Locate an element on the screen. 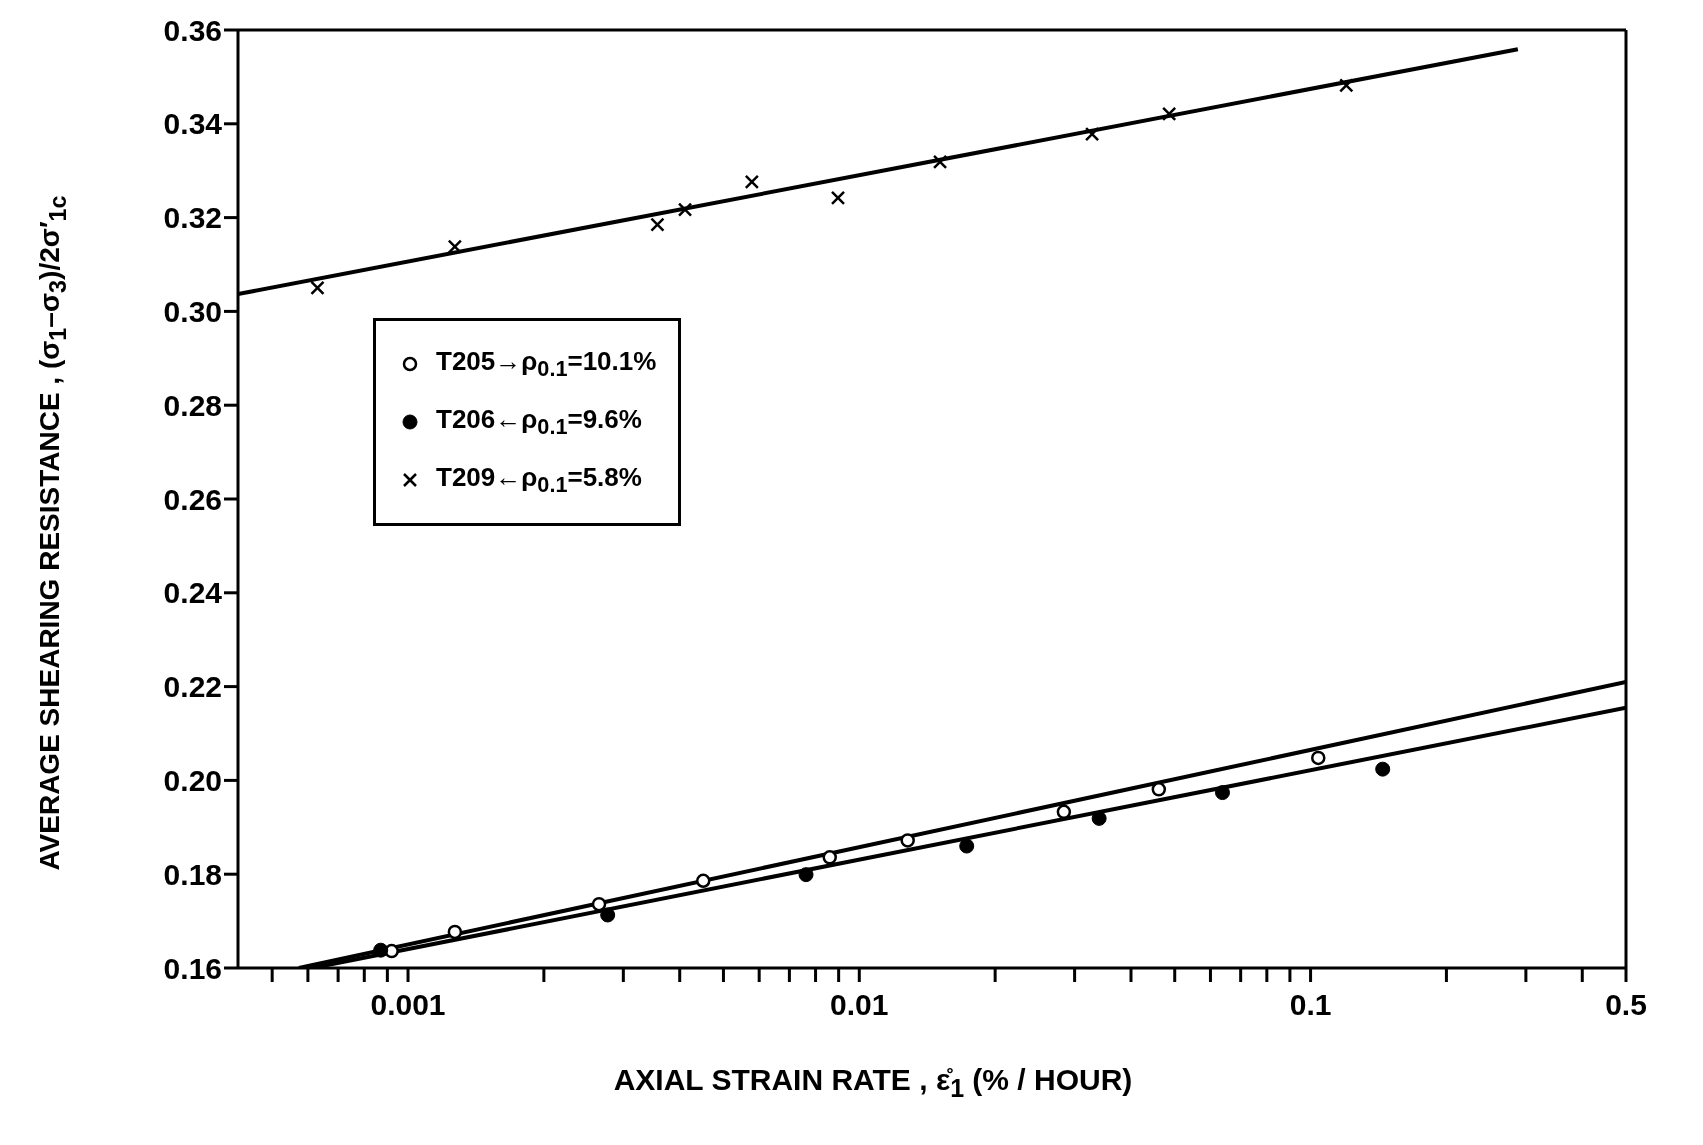 This screenshot has height=1145, width=1703. y-tick-label: 0.24 is located at coordinates (193, 593).